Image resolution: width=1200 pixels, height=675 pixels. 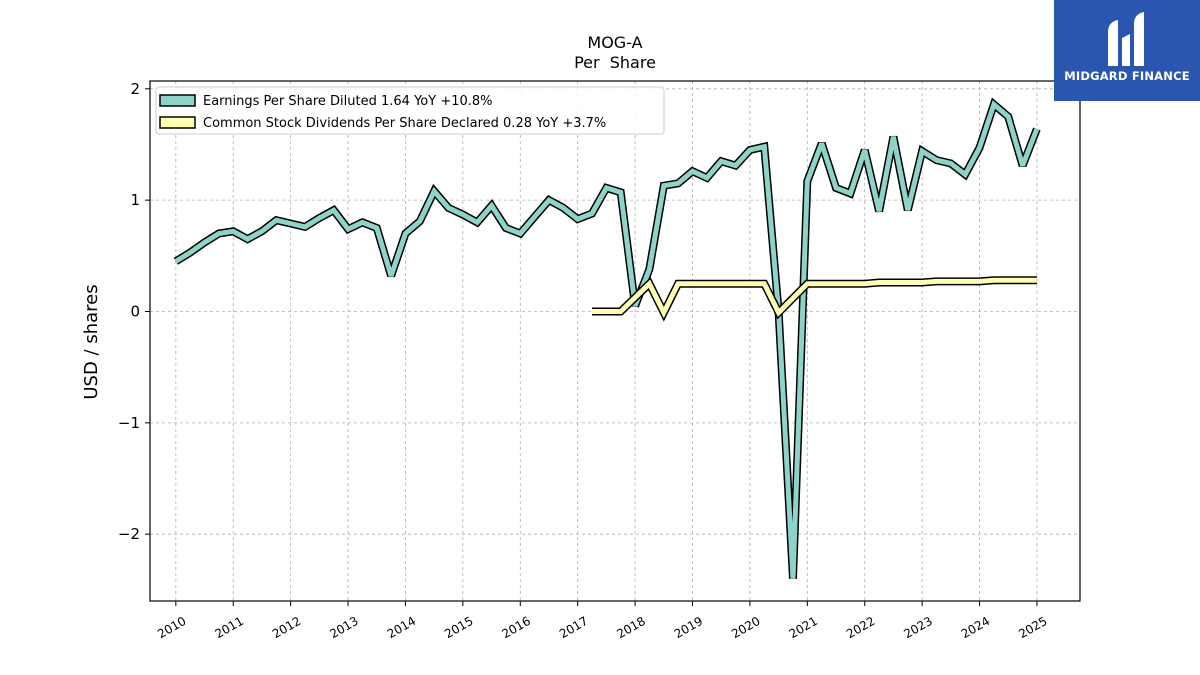 I want to click on chart-title: MOG-A, so click(x=614, y=42).